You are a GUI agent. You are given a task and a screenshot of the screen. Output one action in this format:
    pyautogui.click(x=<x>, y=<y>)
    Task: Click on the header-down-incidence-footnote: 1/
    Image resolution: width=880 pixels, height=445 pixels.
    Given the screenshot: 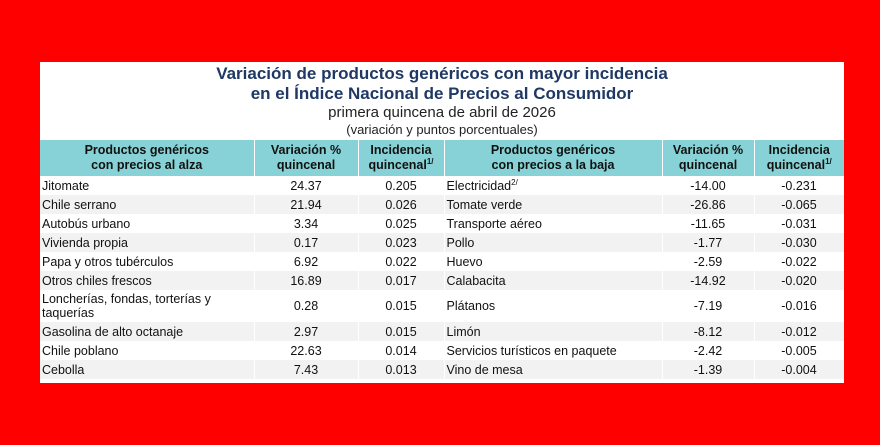 What is the action you would take?
    pyautogui.click(x=828, y=161)
    